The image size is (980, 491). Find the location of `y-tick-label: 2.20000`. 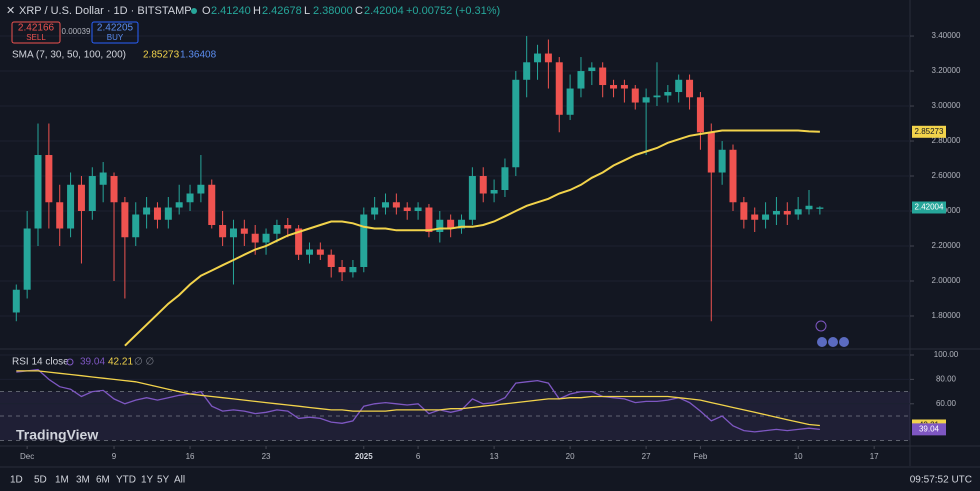

y-tick-label: 2.20000 is located at coordinates (946, 245).